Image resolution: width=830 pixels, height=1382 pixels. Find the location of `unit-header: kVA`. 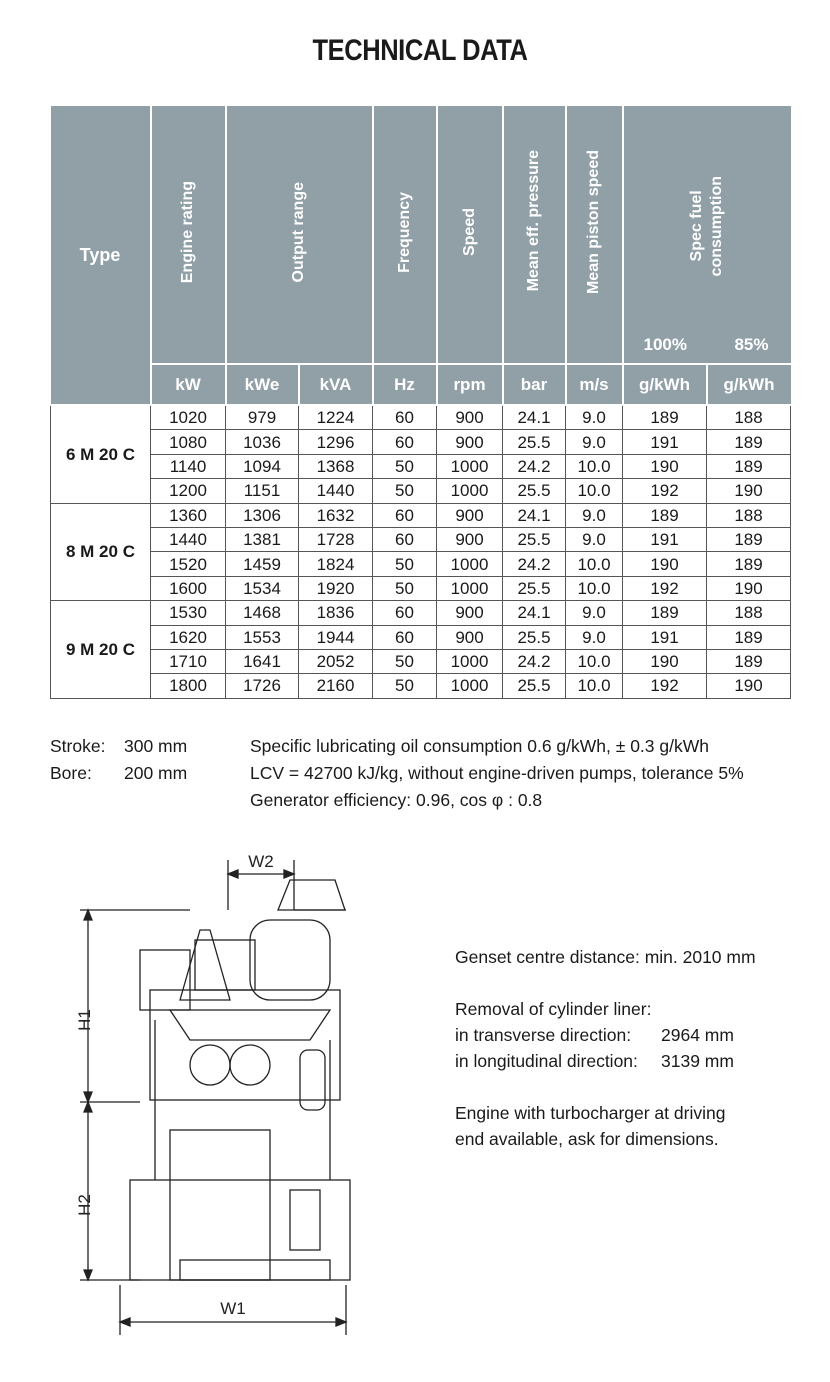

unit-header: kVA is located at coordinates (335, 385).